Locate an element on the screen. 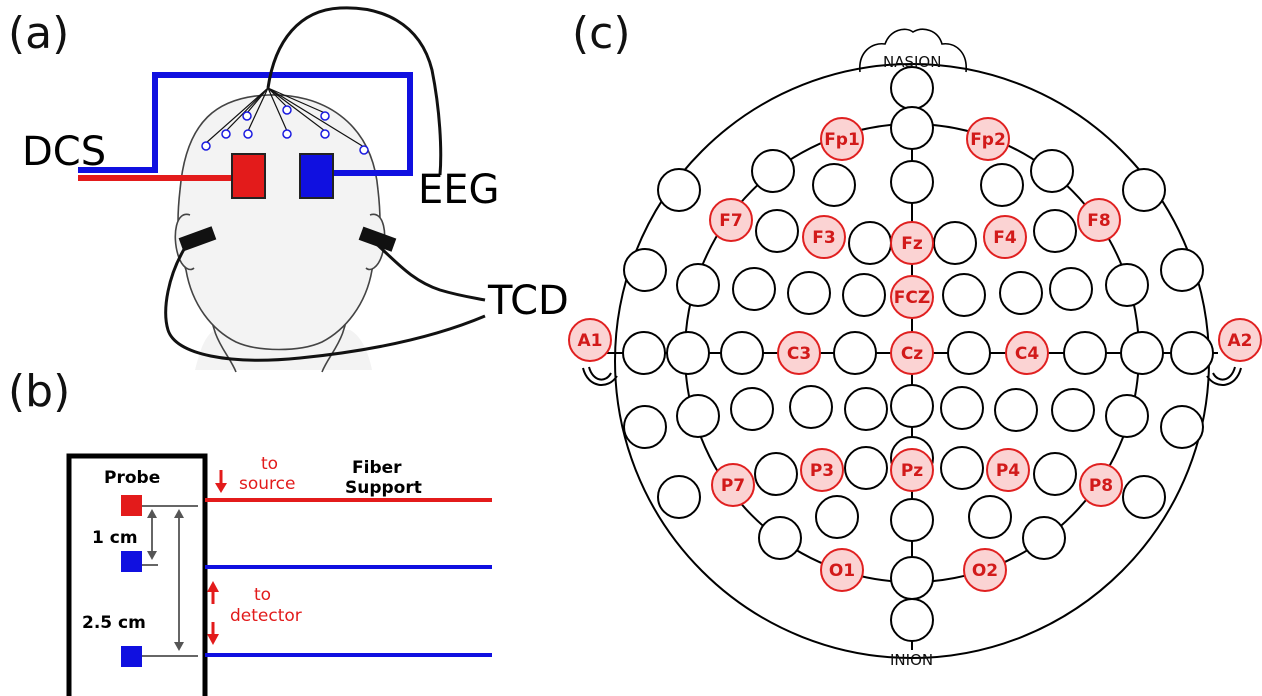  electrode-label-o1: O1 is located at coordinates (842, 571).